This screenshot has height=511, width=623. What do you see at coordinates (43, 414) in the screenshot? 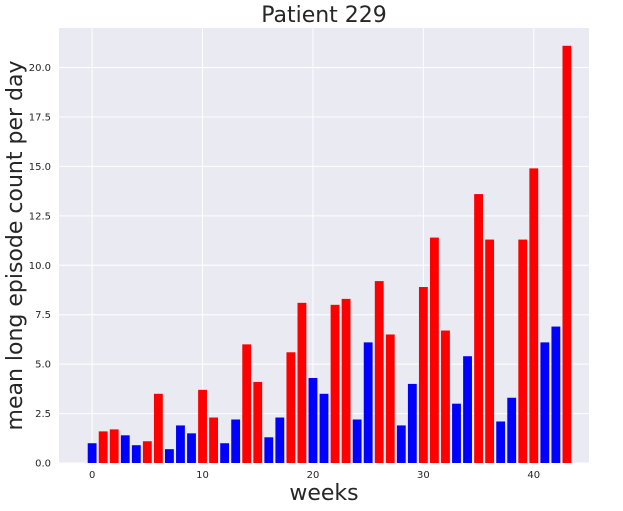
I see `y-tick-label-1: 2.5` at bounding box center [43, 414].